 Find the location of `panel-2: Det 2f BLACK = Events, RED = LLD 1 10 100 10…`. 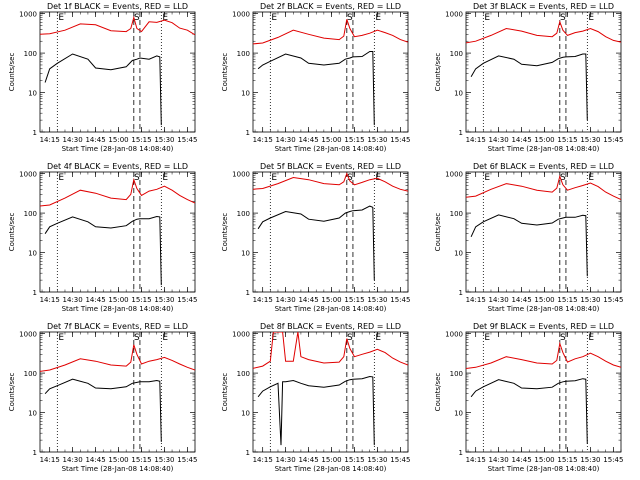

panel-2: Det 2f BLACK = Events, RED = LLD 1 10 100 10… is located at coordinates (315, 77).